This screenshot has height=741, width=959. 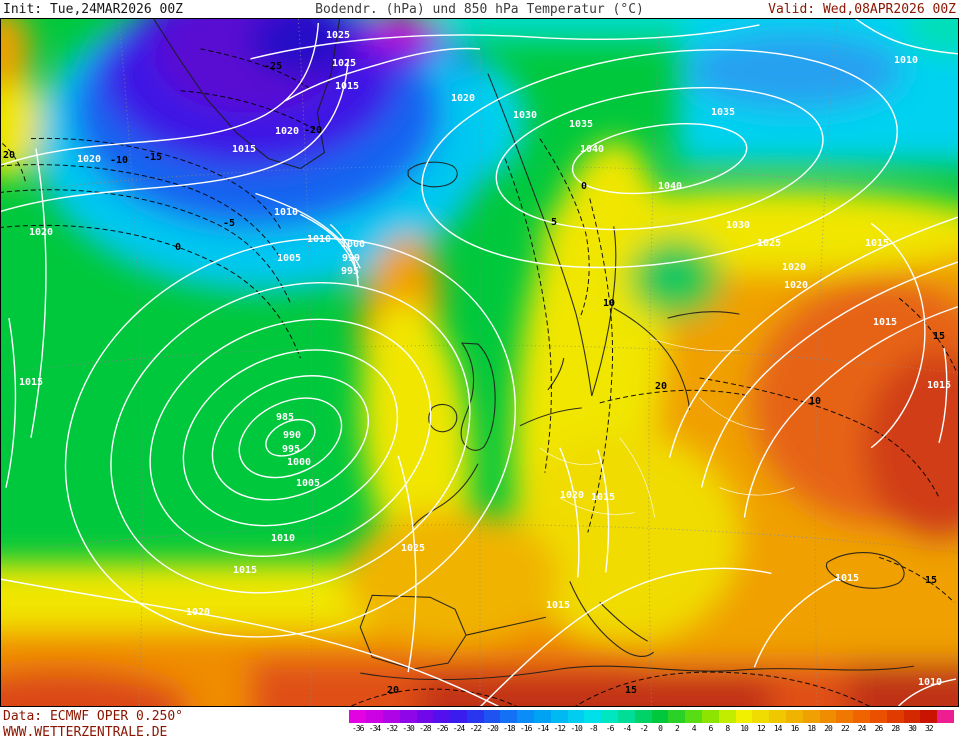 I want to click on legend-entry: -2, so click(x=643, y=721).